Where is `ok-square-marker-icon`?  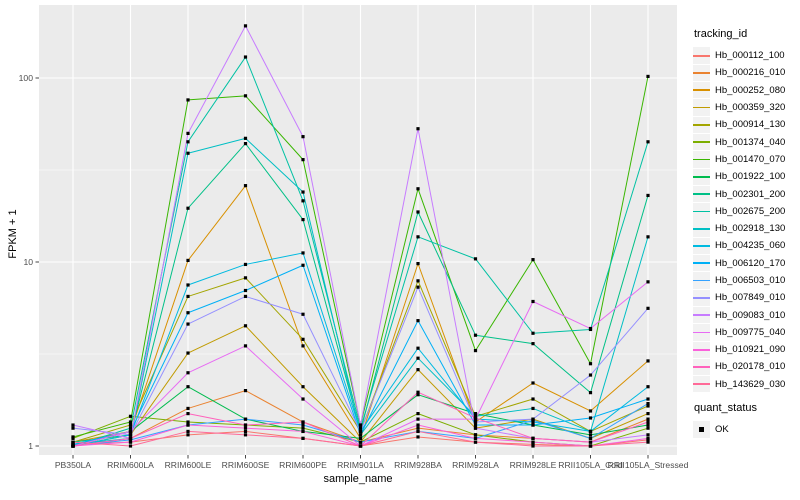
ok-square-marker-icon is located at coordinates (701, 429).